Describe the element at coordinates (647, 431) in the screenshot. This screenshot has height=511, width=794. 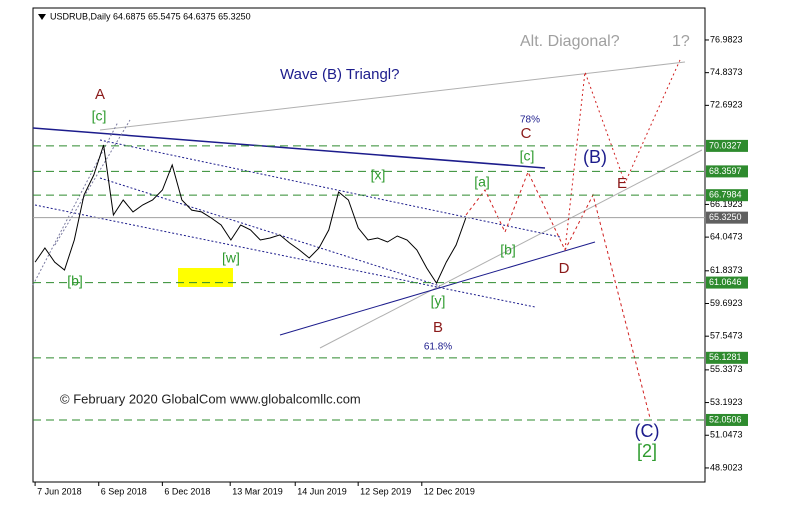
I see `annotation: (C)` at that location.